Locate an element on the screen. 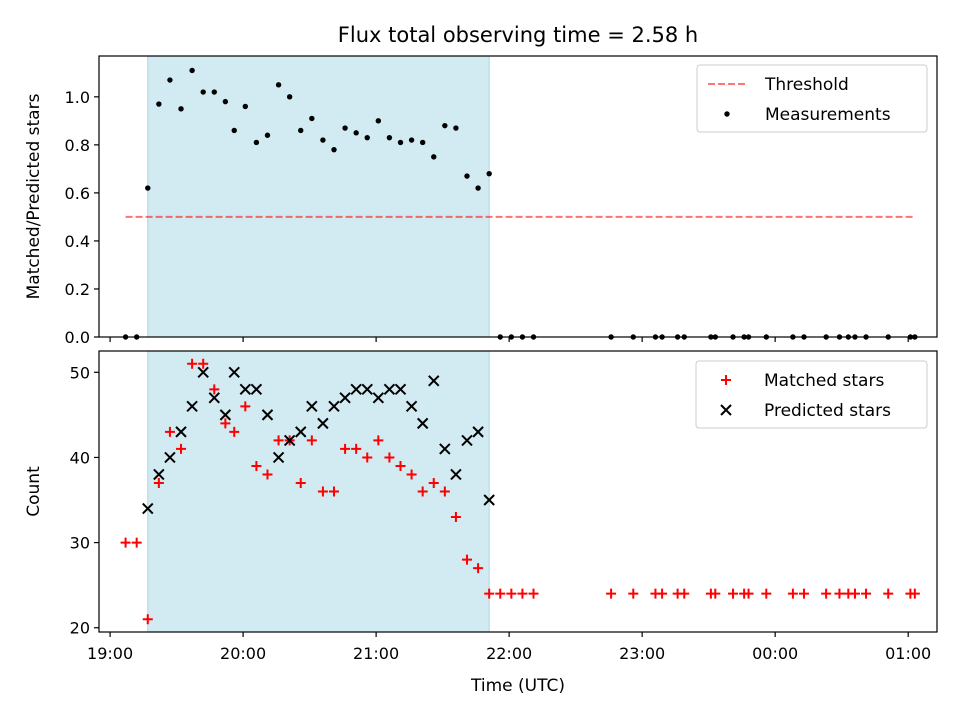 The height and width of the screenshot is (720, 960). y-tick-label: 0.6 is located at coordinates (77, 193).